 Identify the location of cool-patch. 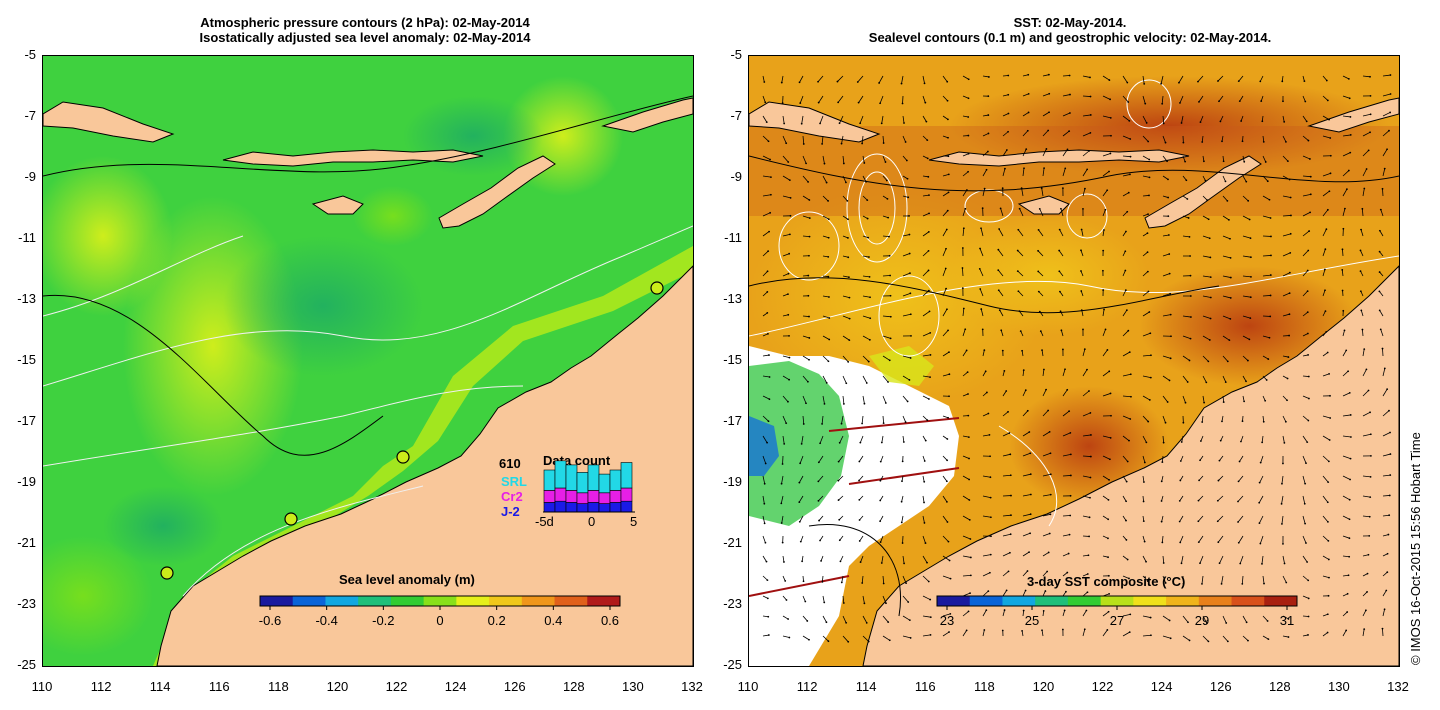
(901, 366).